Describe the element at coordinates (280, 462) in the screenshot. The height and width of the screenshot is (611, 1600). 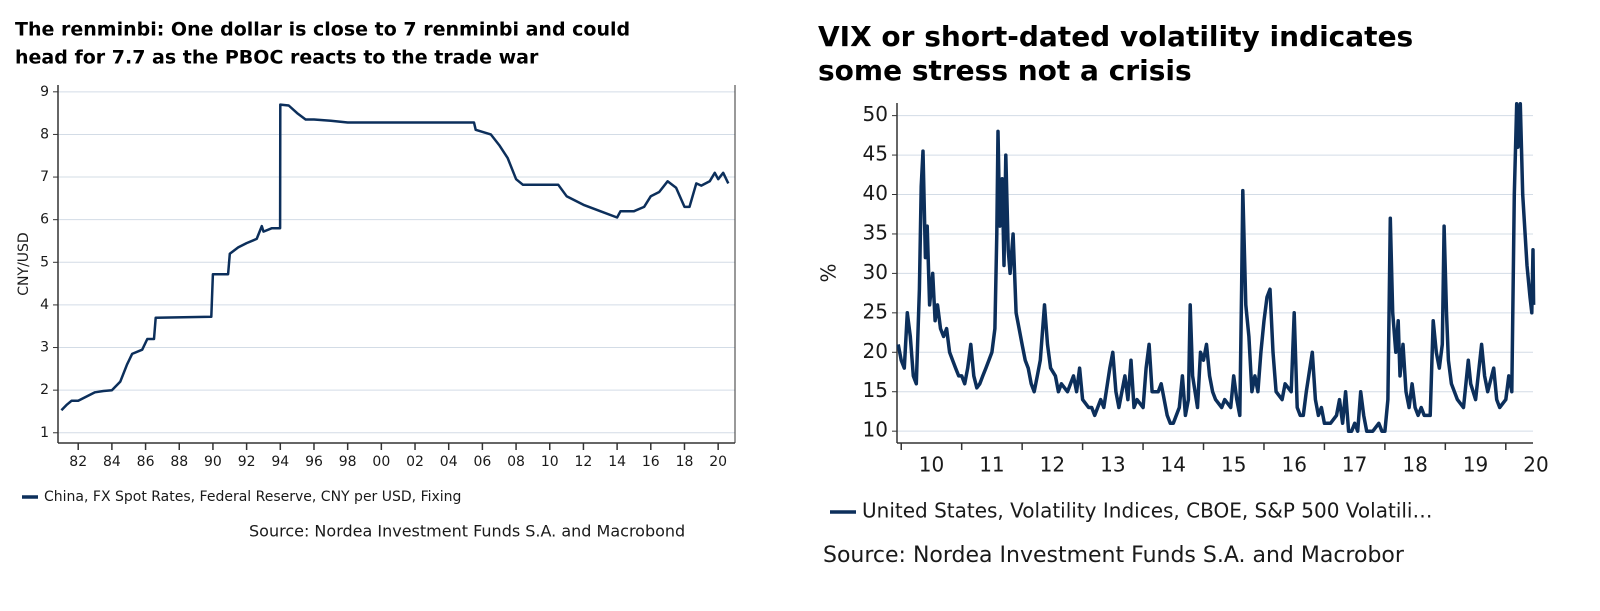
I see `x-tick-label: 94` at that location.